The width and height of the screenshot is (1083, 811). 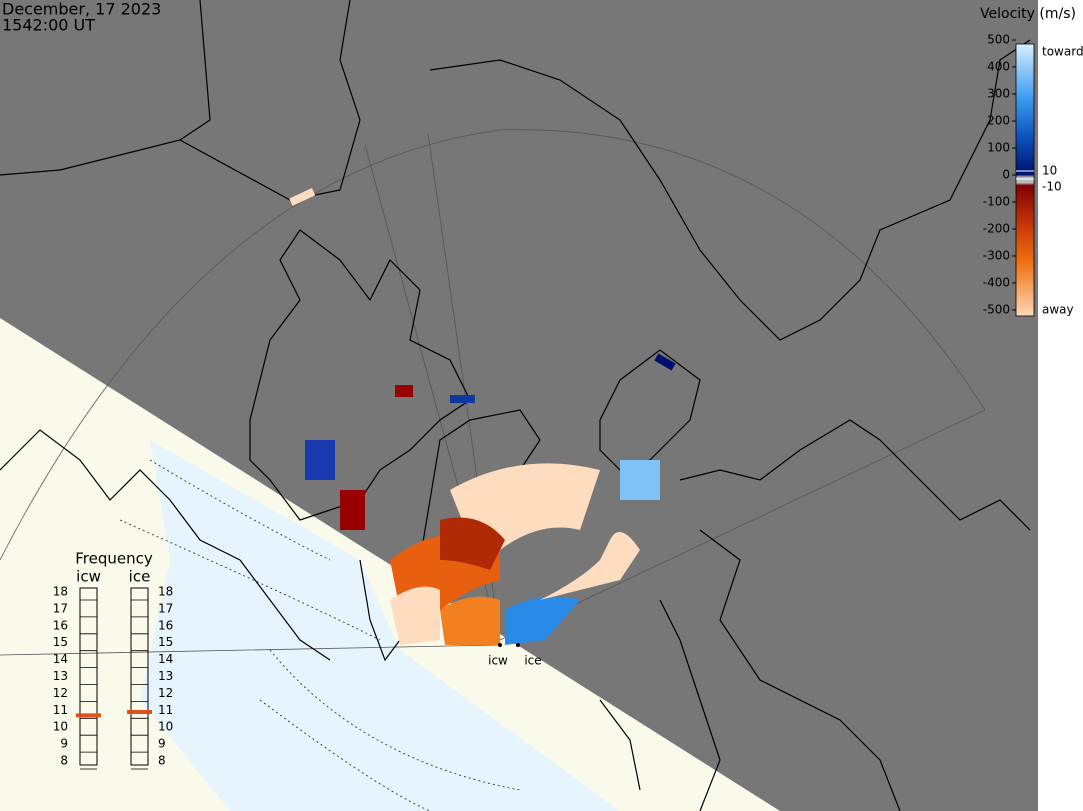 I want to click on colorbar-lower-label: away, so click(x=1058, y=310).